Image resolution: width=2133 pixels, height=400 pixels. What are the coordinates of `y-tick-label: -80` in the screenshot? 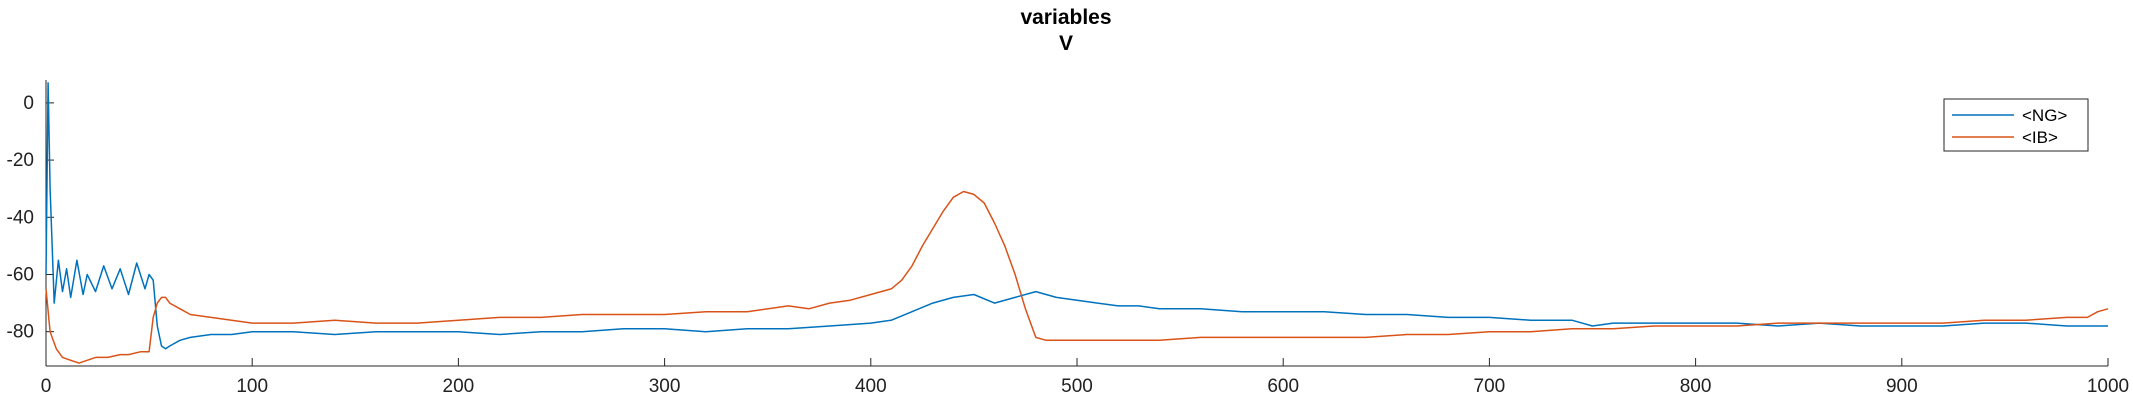 It's located at (20, 332).